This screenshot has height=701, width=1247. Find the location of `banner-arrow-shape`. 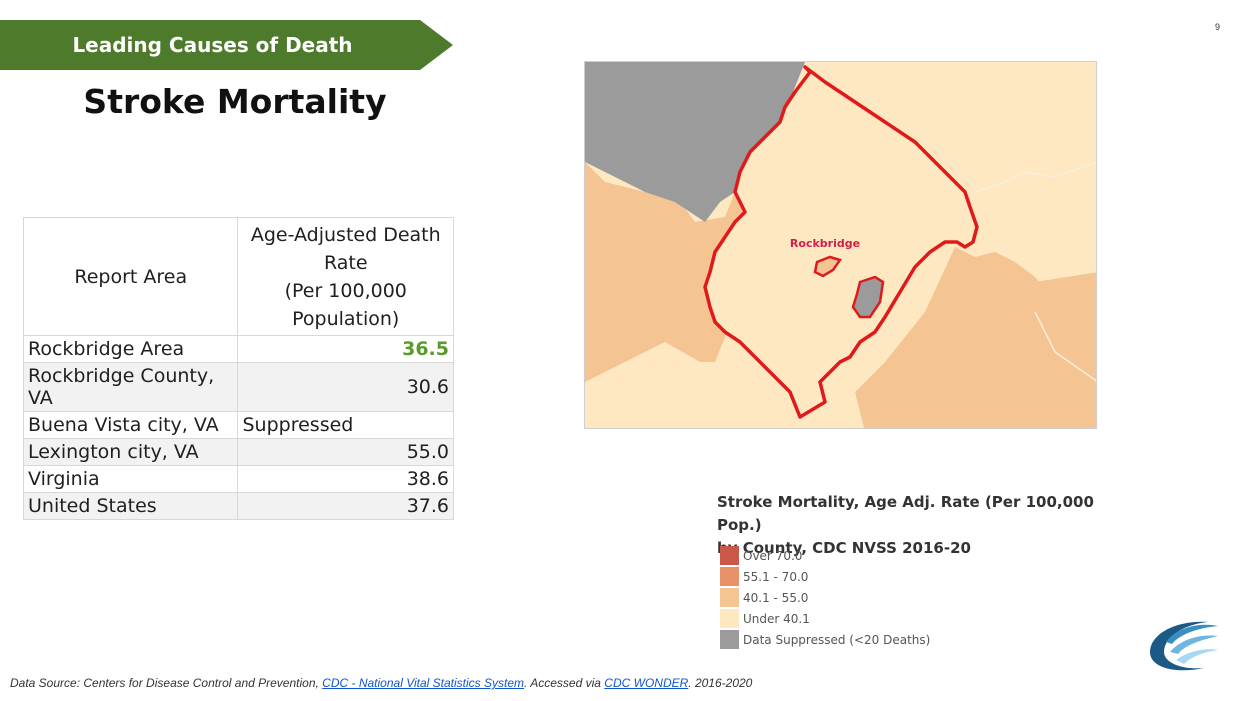

banner-arrow-shape is located at coordinates (226, 45).